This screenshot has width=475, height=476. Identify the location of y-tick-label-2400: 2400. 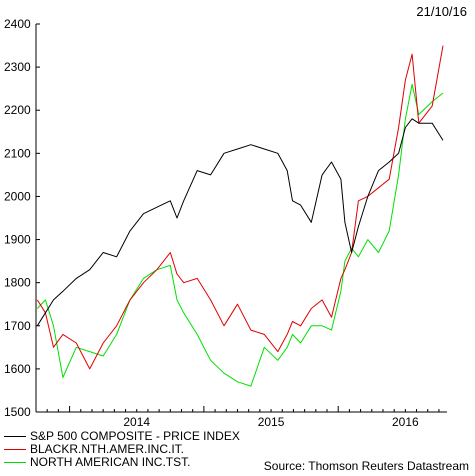
(17, 24).